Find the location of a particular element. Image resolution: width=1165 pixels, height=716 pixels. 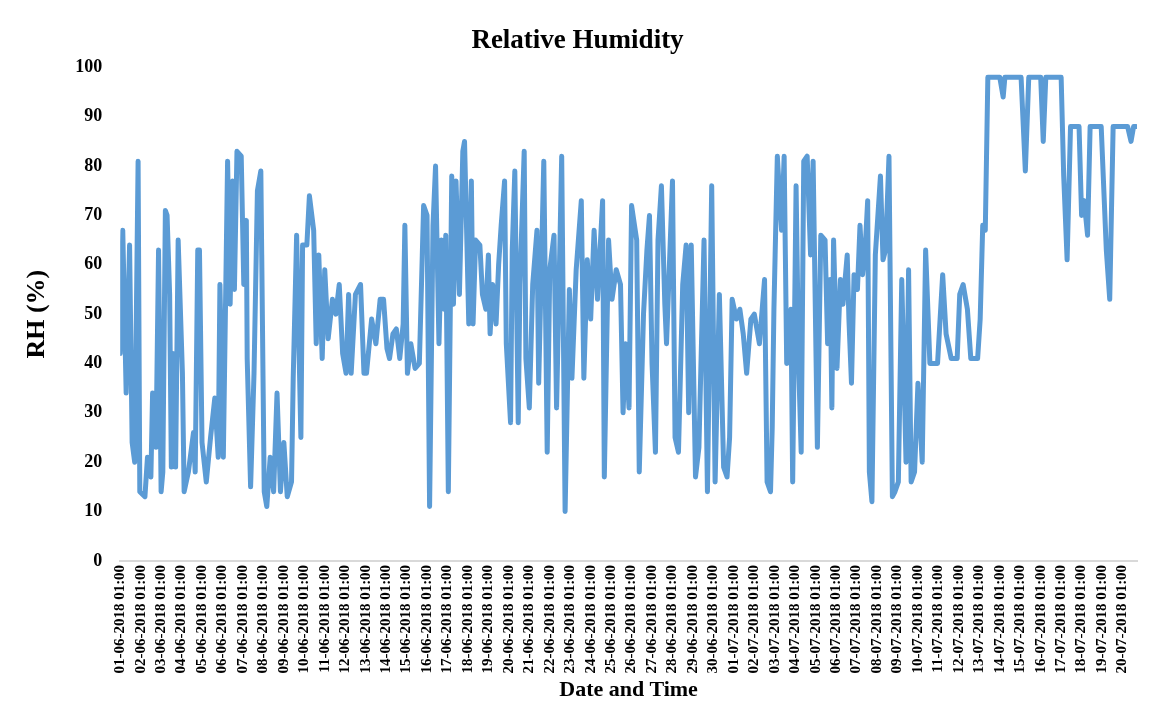

x-tick-label: 19-06-2018 01:00 is located at coordinates (487, 619).